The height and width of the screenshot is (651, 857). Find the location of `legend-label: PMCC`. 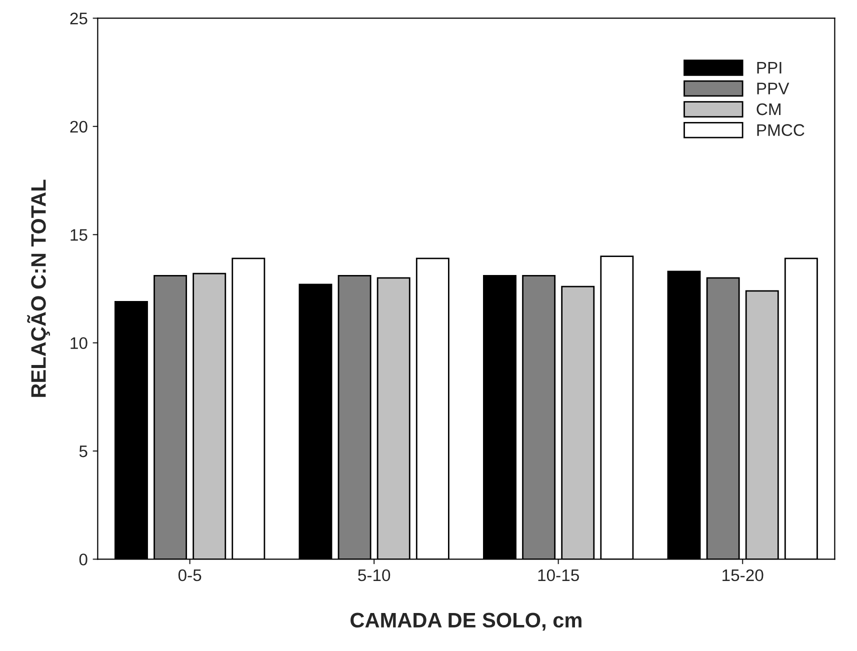

legend-label: PMCC is located at coordinates (780, 130).